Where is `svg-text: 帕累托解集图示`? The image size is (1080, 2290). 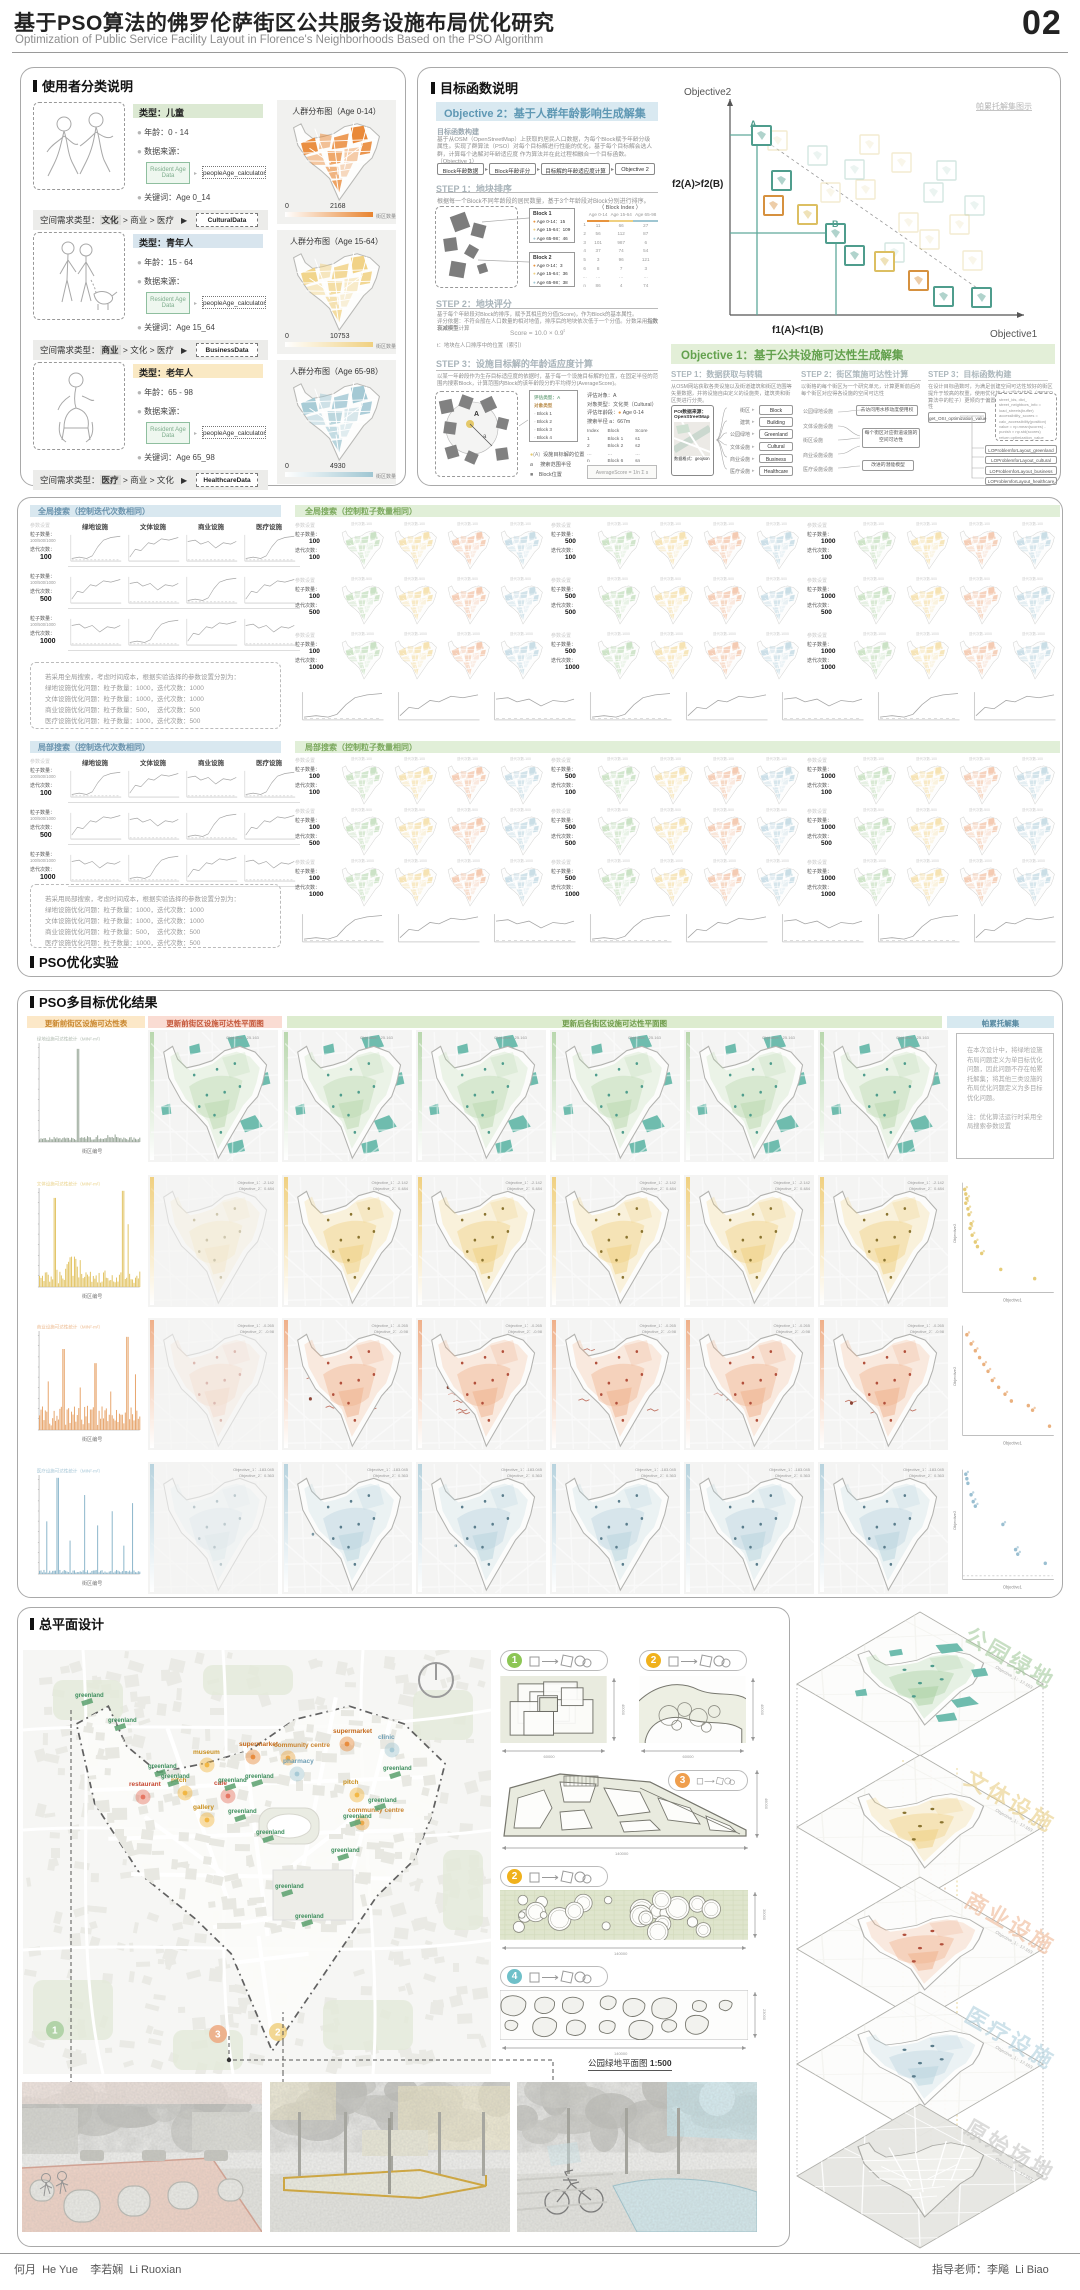 svg-text: 帕累托解集图示 is located at coordinates (1004, 106).